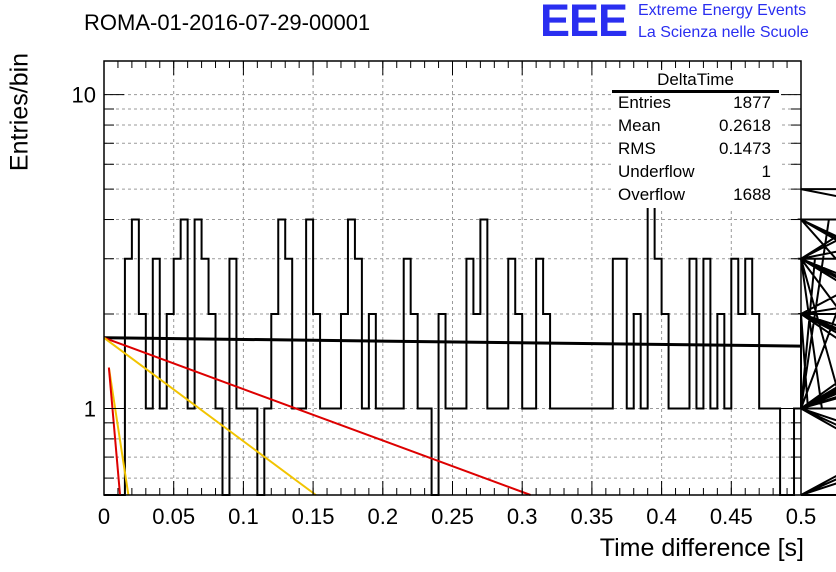  Describe the element at coordinates (84, 95) in the screenshot. I see `y-tick-label: 10` at that location.